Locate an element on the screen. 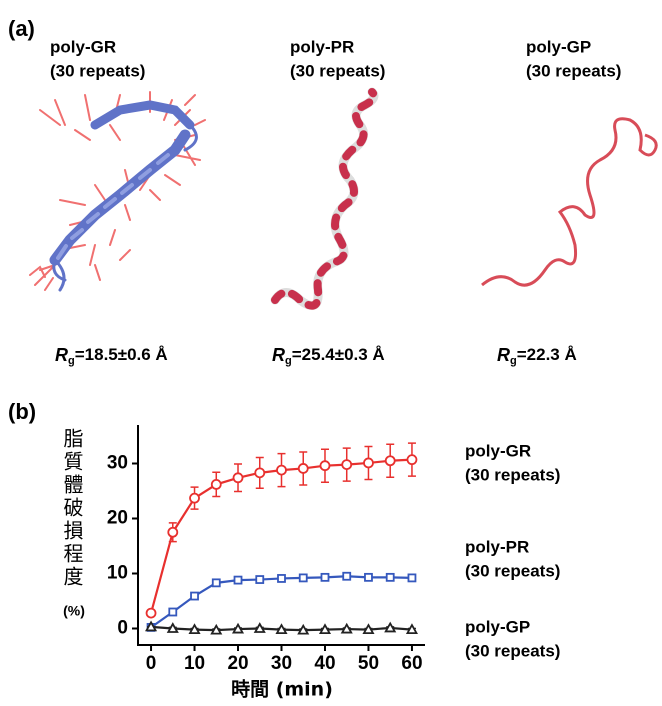  y-axis-label: 脂質體破損程度 is located at coordinates (72, 508).